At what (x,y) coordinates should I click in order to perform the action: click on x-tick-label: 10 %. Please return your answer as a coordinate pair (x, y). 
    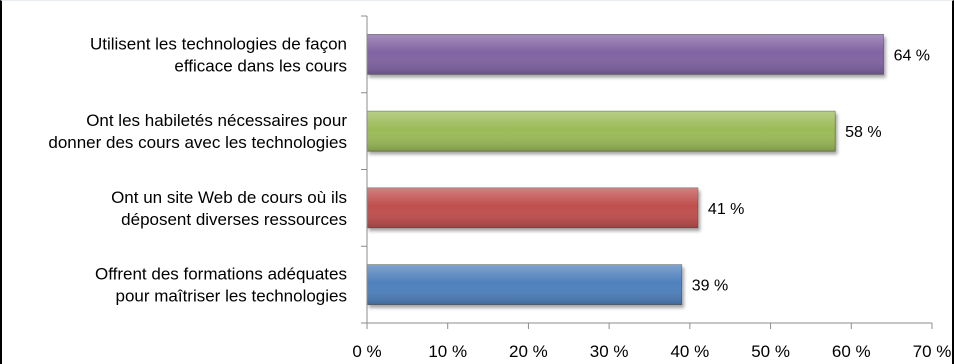
    Looking at the image, I should click on (447, 351).